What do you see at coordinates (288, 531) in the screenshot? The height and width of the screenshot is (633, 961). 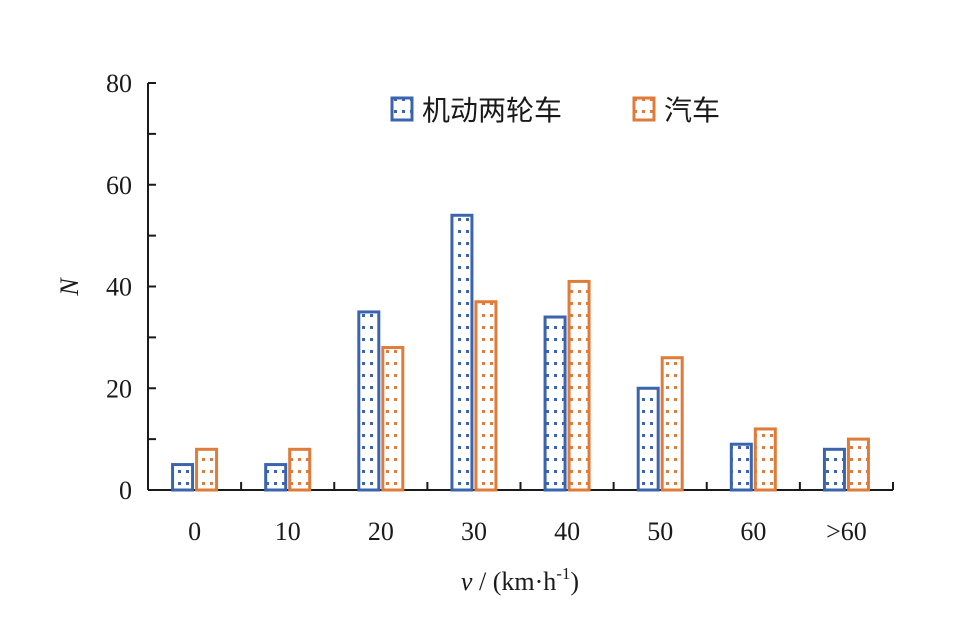 I see `x-tick-label: 10` at bounding box center [288, 531].